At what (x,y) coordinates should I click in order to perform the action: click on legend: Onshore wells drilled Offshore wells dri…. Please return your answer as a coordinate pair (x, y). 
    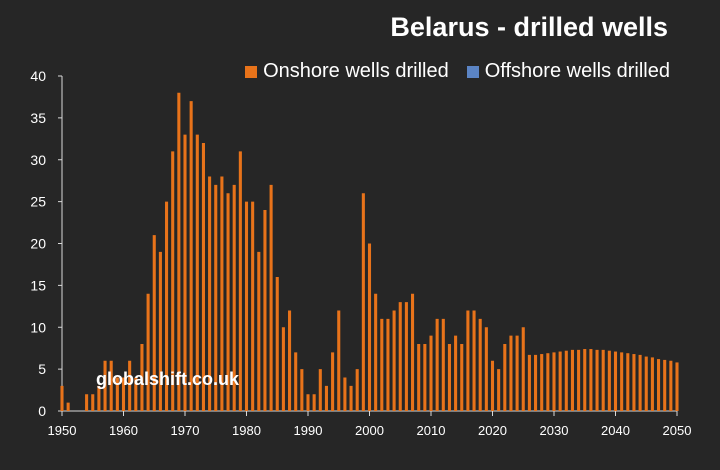
    Looking at the image, I should click on (457, 71).